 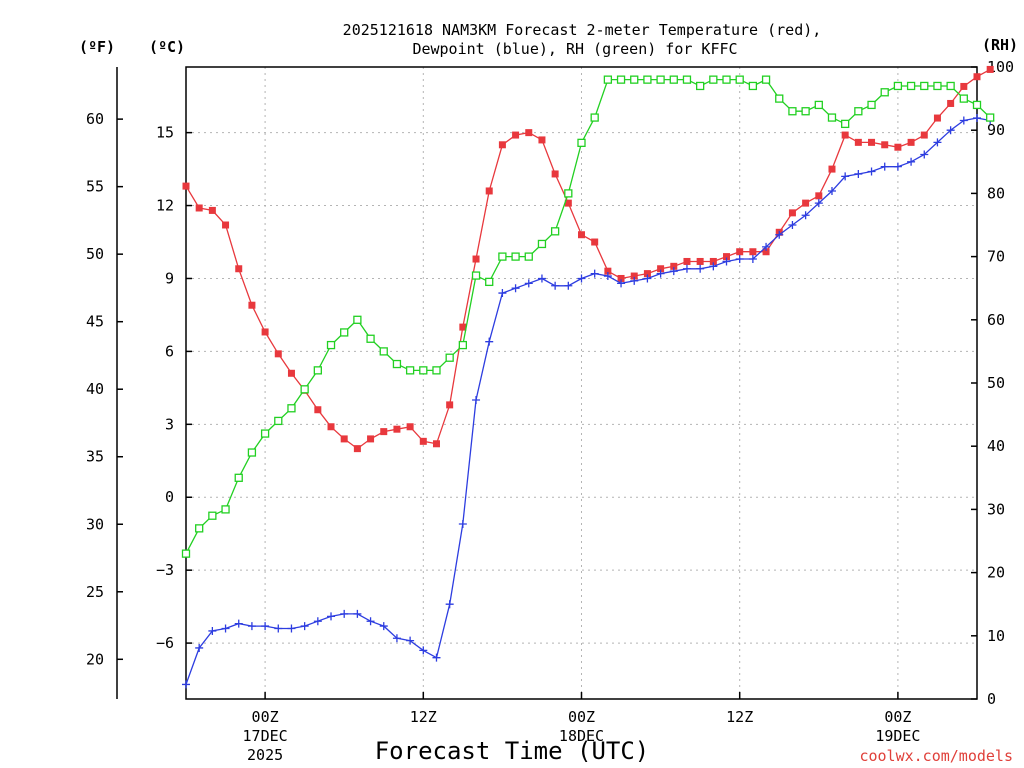 What do you see at coordinates (95, 389) in the screenshot?
I see `fahrenheit-tick-label: 40` at bounding box center [95, 389].